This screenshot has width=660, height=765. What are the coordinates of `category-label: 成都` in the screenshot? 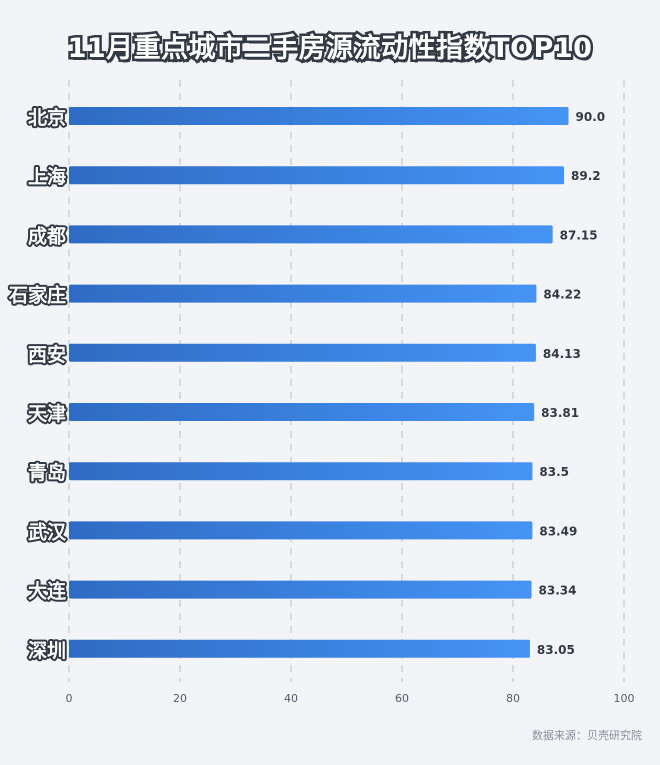 It's located at (47, 235).